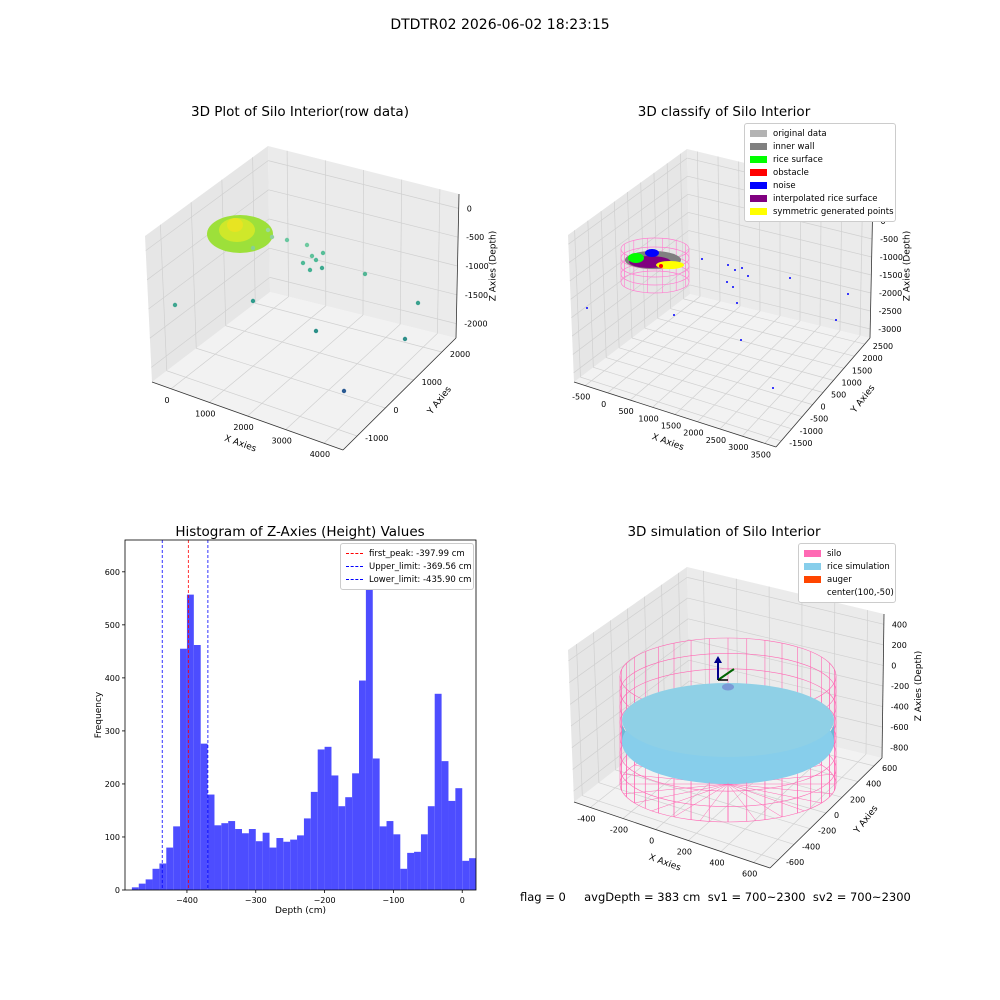  What do you see at coordinates (648, 418) in the screenshot?
I see `cls-x-tick-label: 1000` at bounding box center [648, 418].